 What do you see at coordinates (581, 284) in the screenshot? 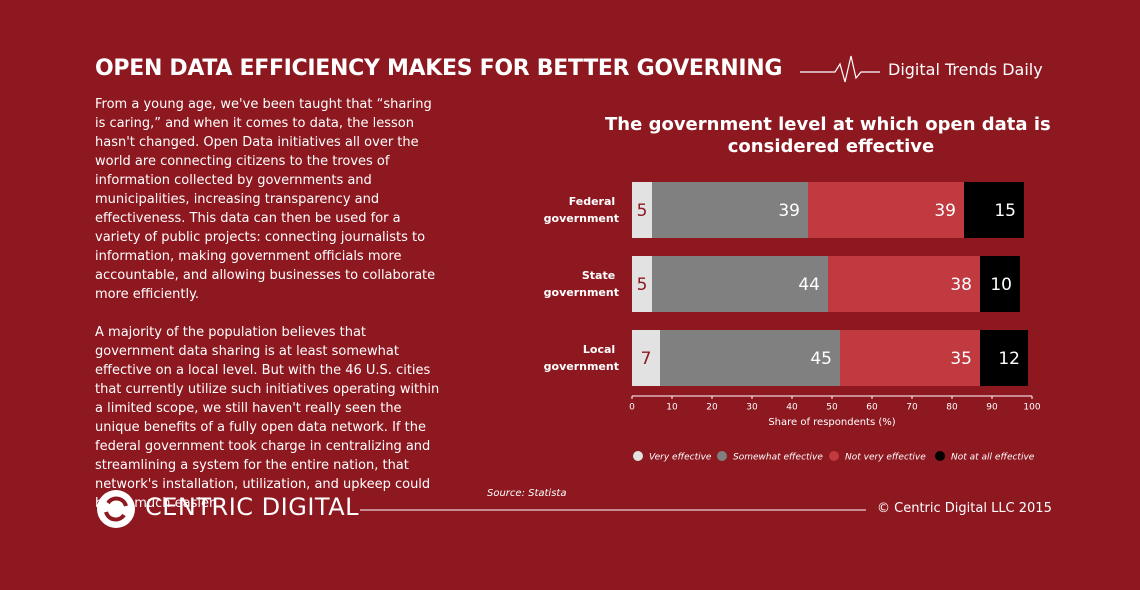
I see `category-label: State government` at bounding box center [581, 284].